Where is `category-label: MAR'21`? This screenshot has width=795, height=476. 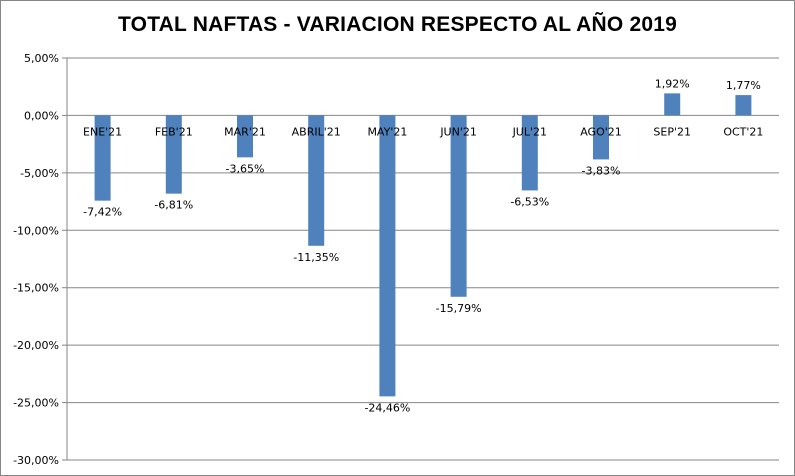
category-label: MAR'21 is located at coordinates (245, 131).